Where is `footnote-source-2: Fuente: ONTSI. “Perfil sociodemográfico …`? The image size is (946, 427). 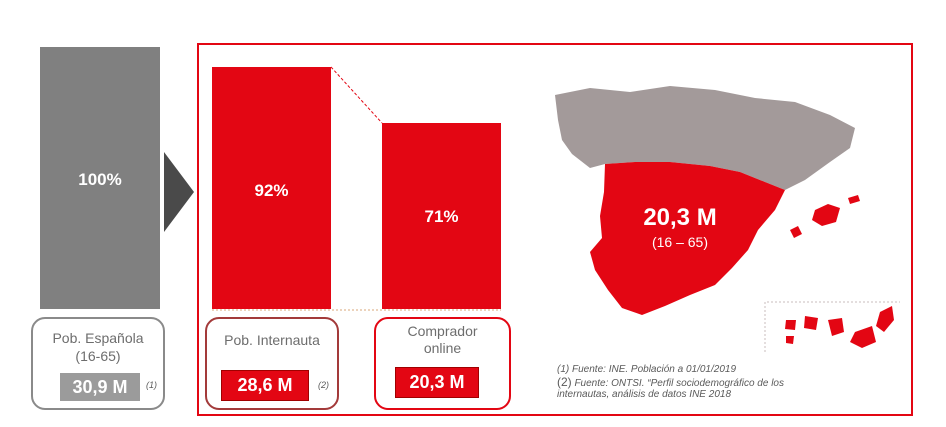 footnote-source-2: Fuente: ONTSI. “Perfil sociodemográfico … is located at coordinates (677, 383).